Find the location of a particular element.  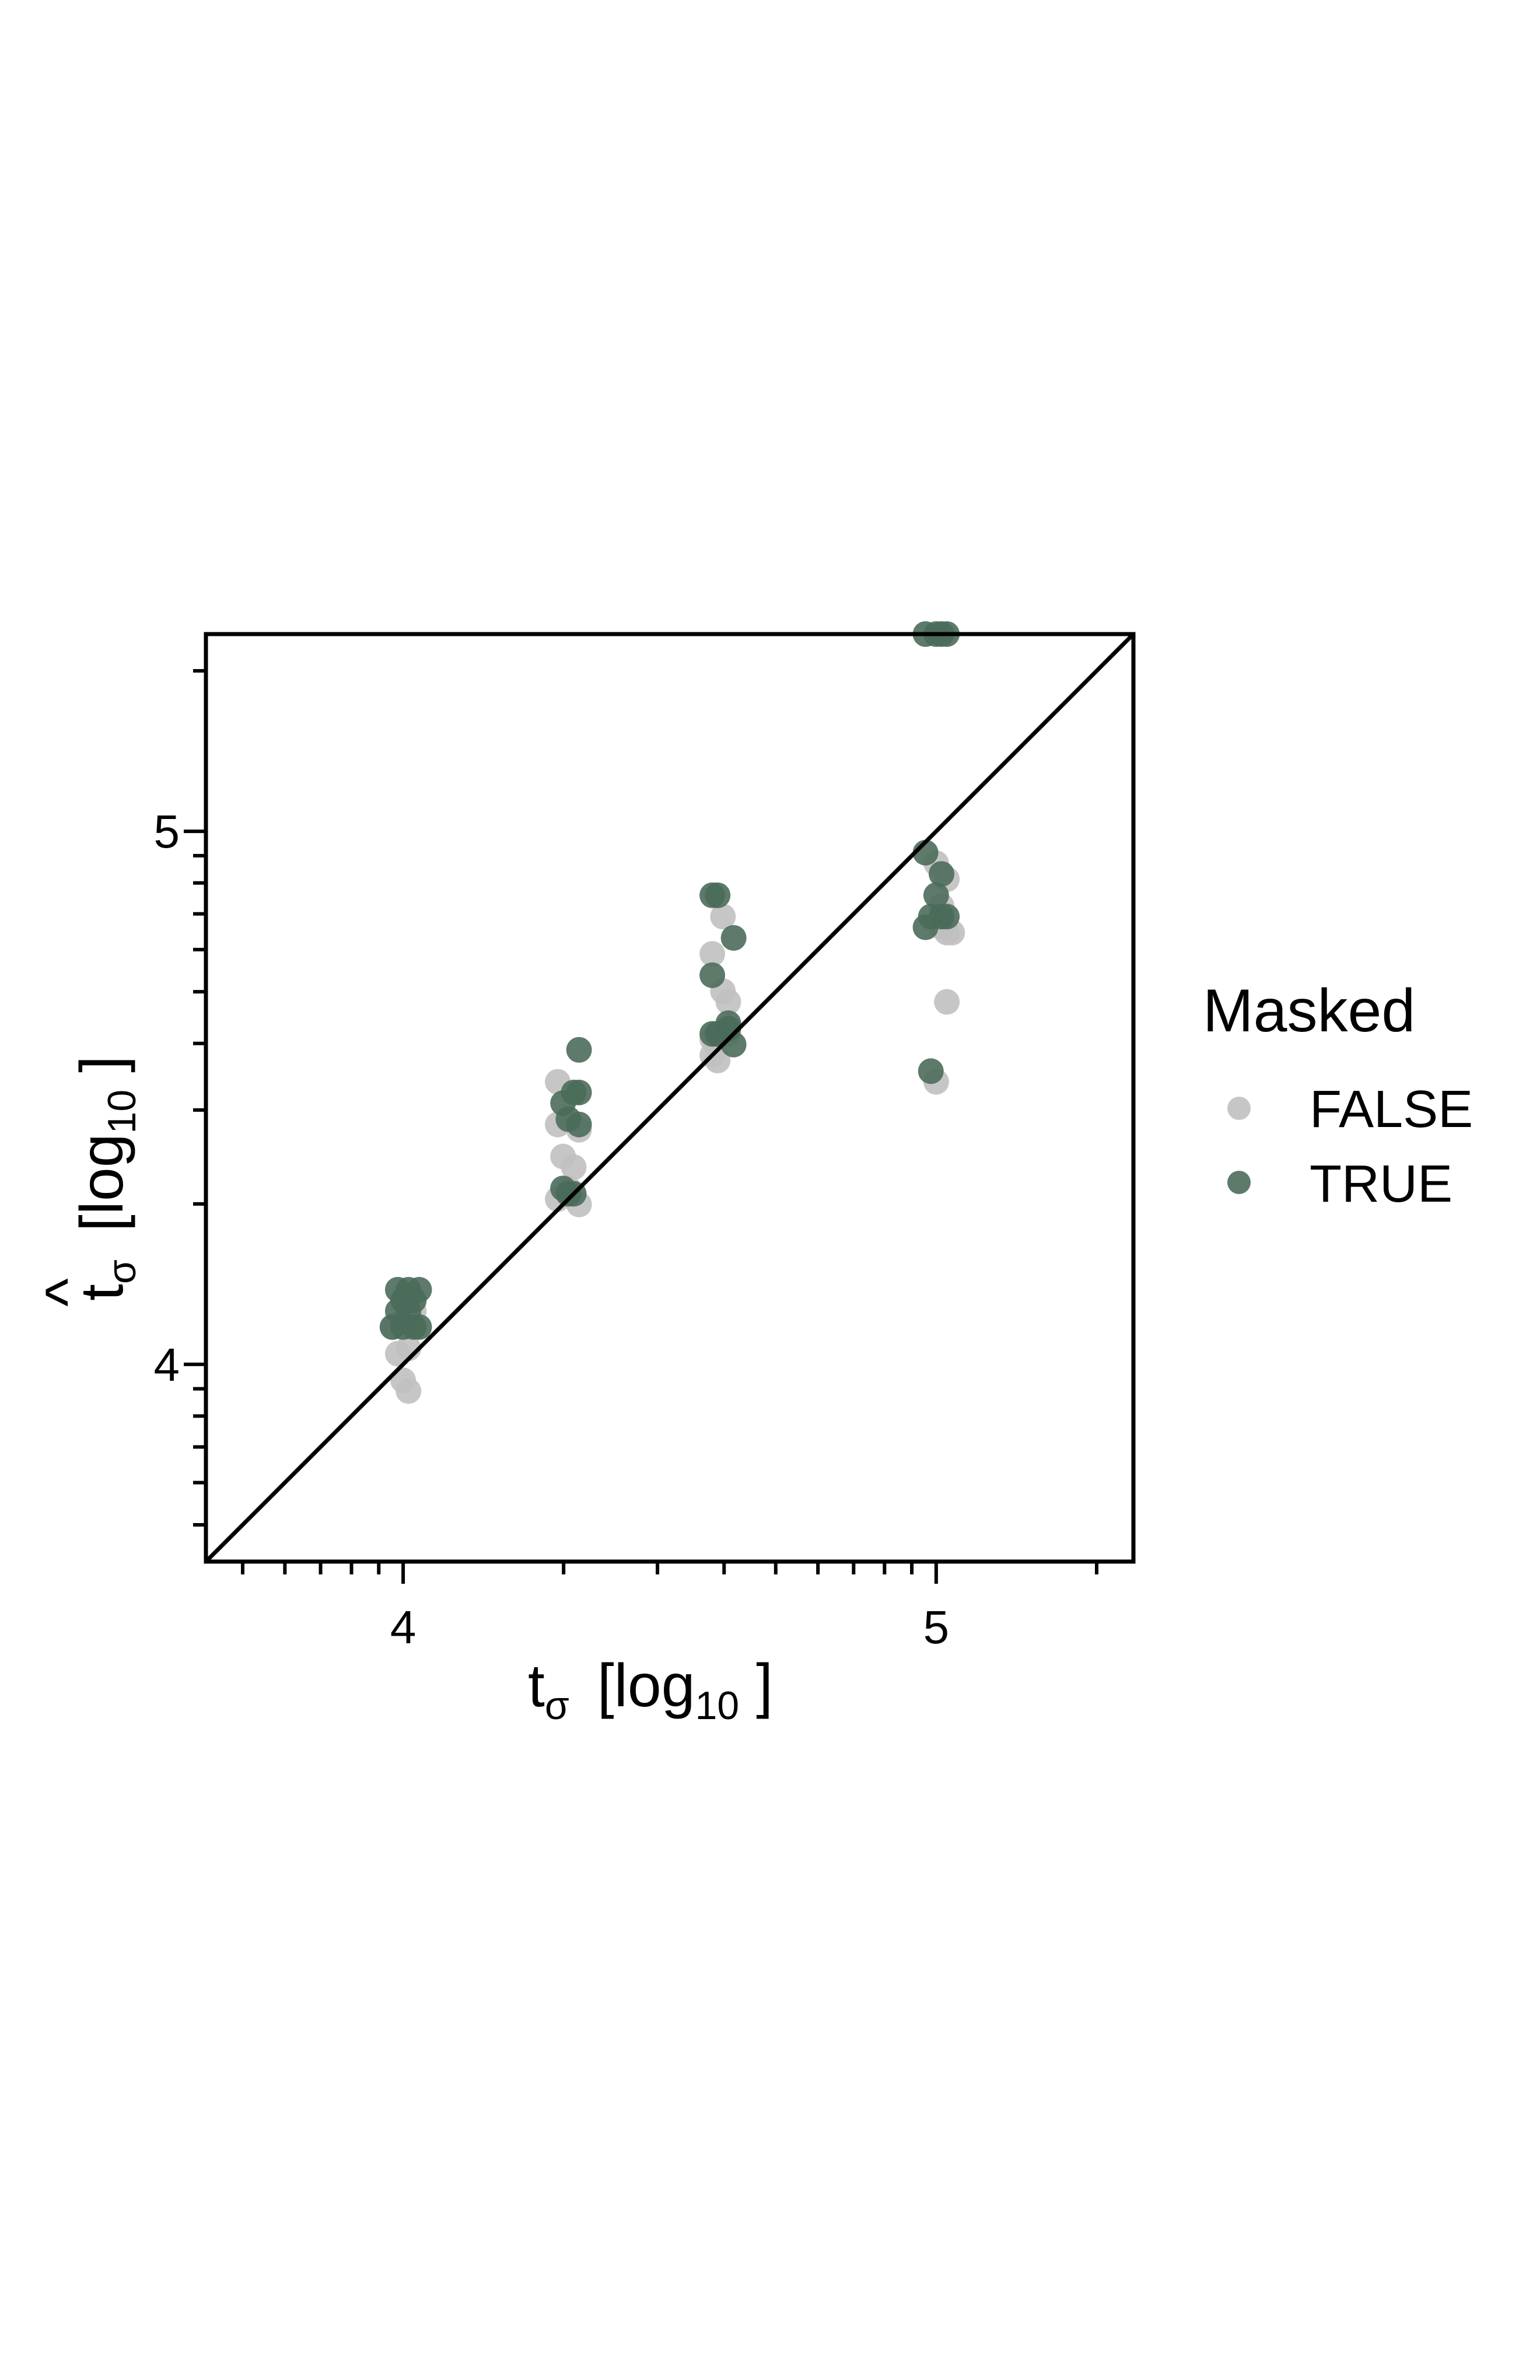

legend-title: Masked is located at coordinates (1309, 1011).